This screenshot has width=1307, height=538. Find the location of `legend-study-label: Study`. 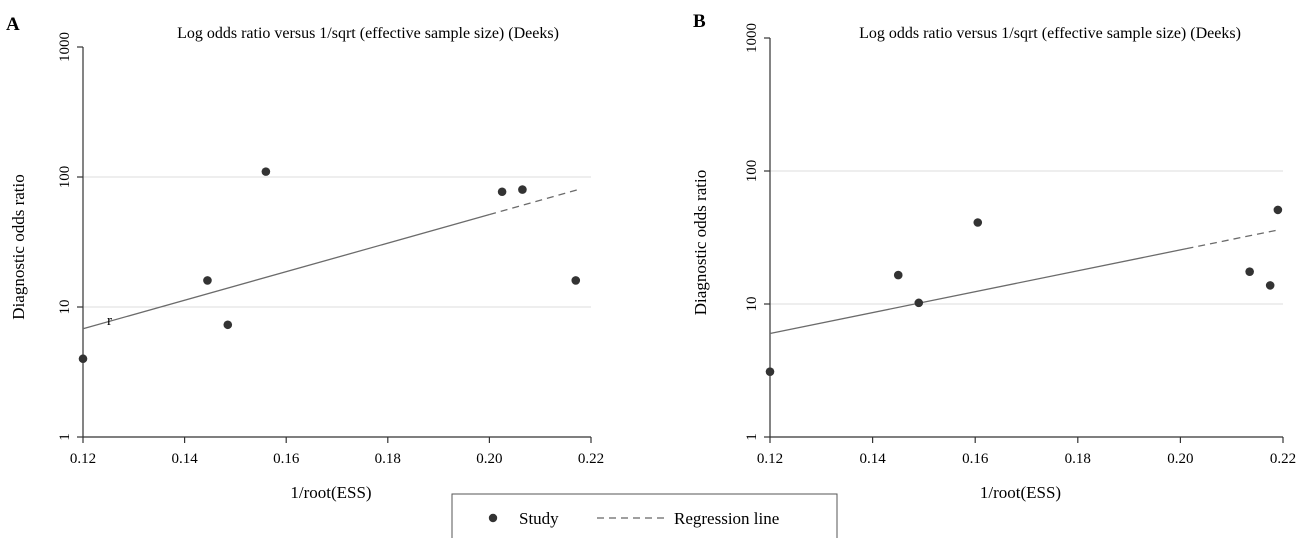

legend-study-label: Study is located at coordinates (539, 518).